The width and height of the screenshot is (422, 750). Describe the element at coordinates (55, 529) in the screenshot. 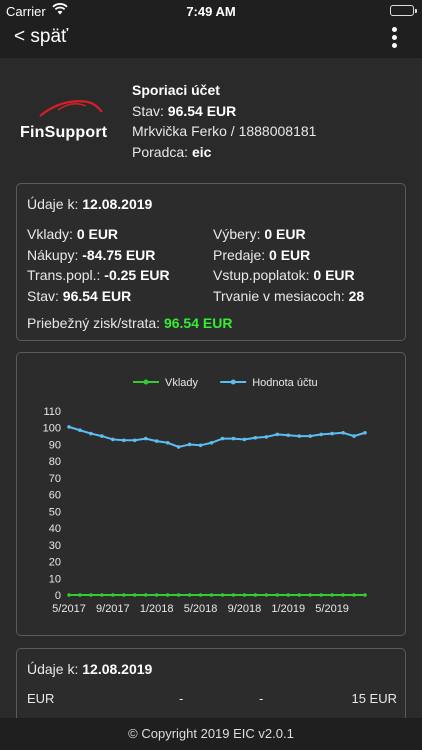

I see `y-tick-label: 40` at that location.